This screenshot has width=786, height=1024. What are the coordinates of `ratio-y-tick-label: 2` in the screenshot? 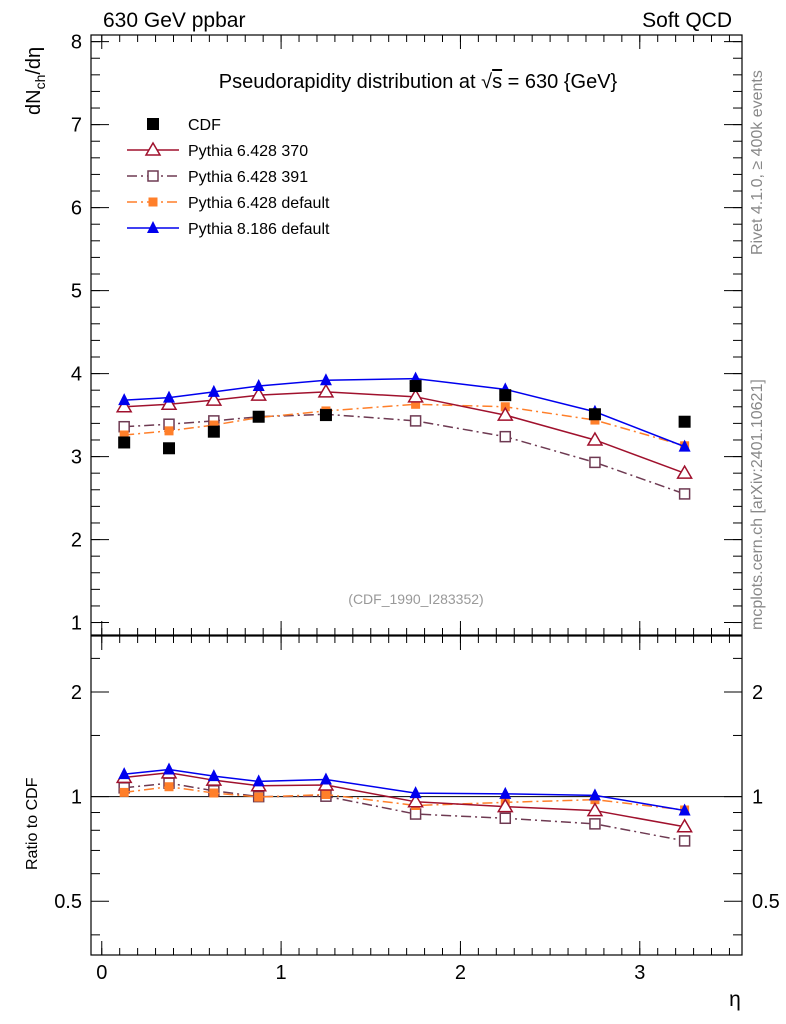 It's located at (76, 693).